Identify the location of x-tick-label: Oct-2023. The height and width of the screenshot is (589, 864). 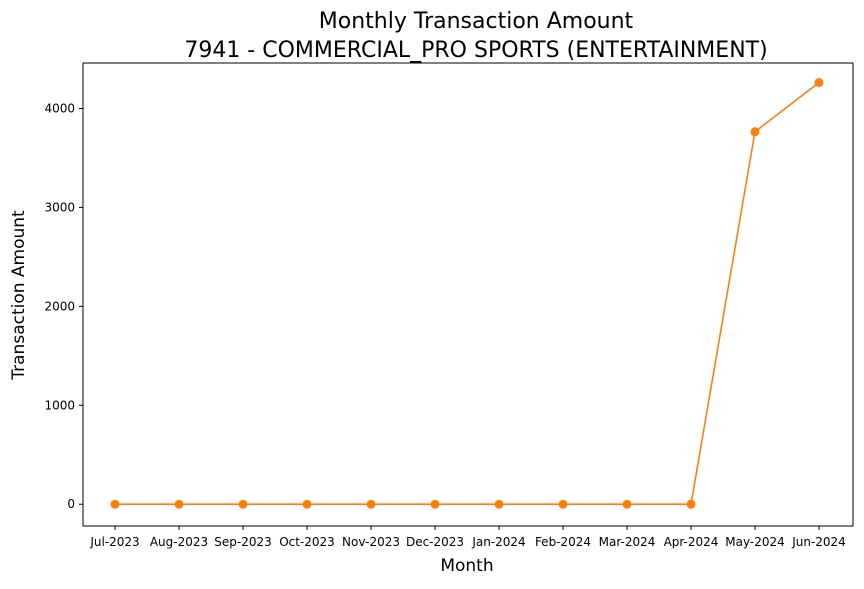
(307, 542).